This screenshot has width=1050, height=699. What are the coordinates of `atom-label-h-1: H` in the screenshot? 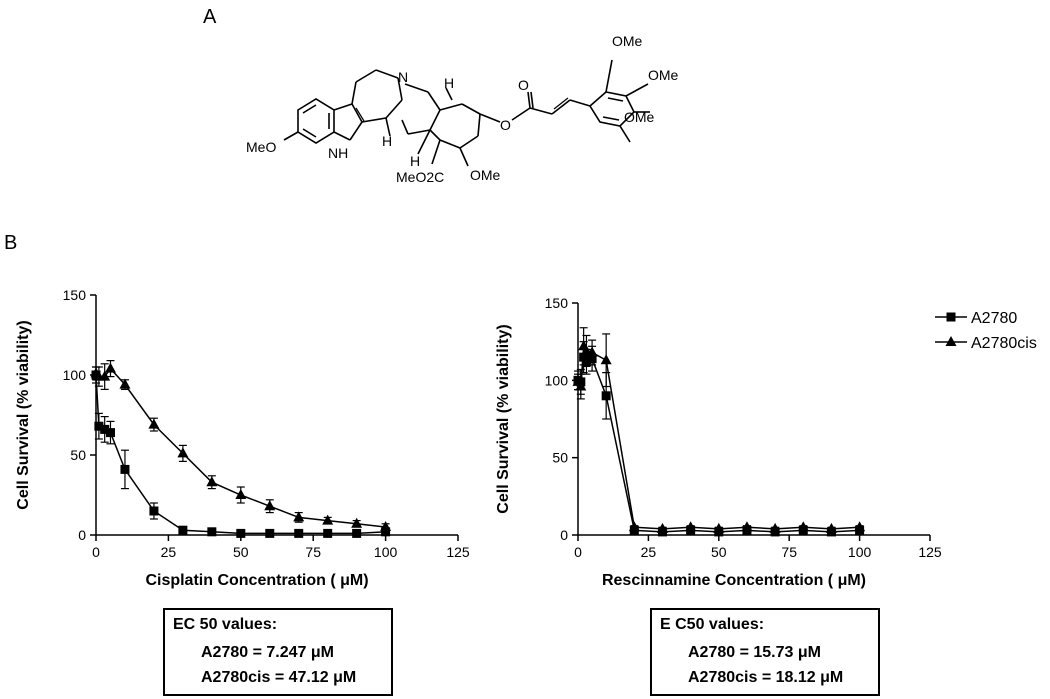 It's located at (449, 83).